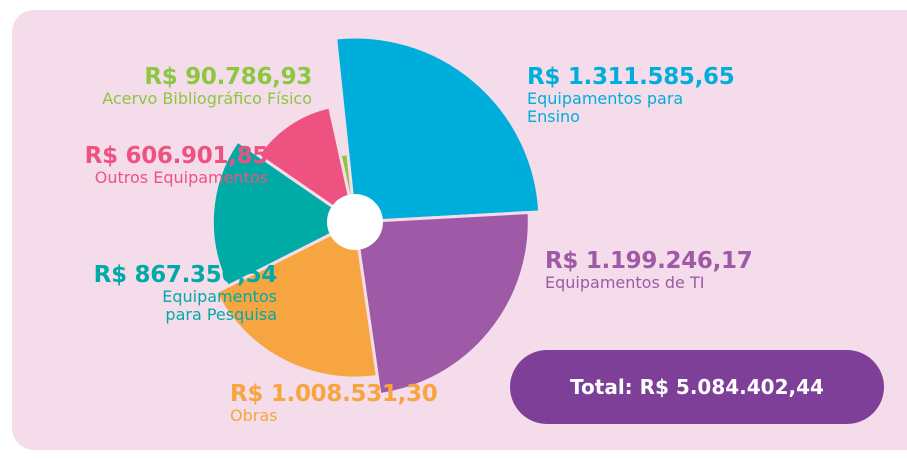 Image resolution: width=907 pixels, height=459 pixels. What do you see at coordinates (631, 77) in the screenshot?
I see `value-label: R$ 1.311.585,65` at bounding box center [631, 77].